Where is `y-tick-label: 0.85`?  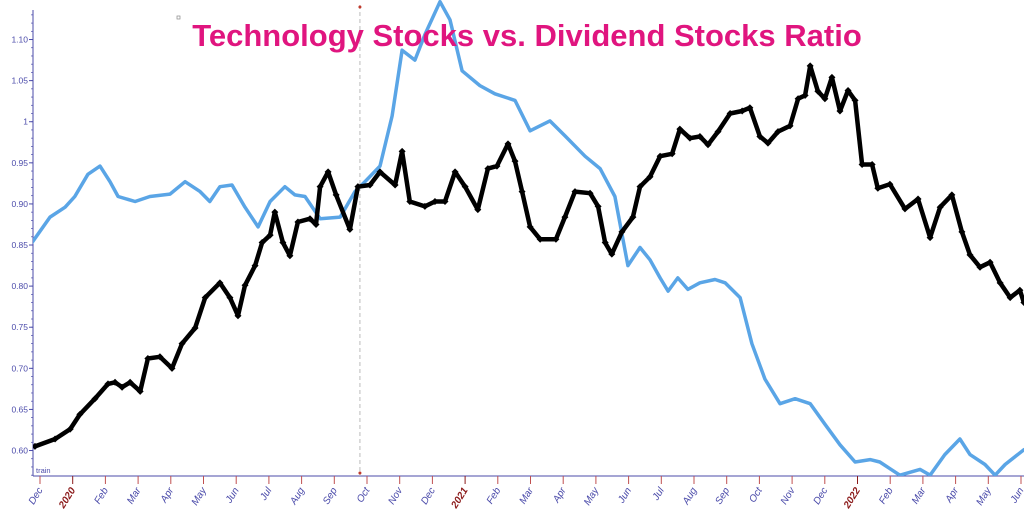
y-tick-label: 0.85 is located at coordinates (19, 245).